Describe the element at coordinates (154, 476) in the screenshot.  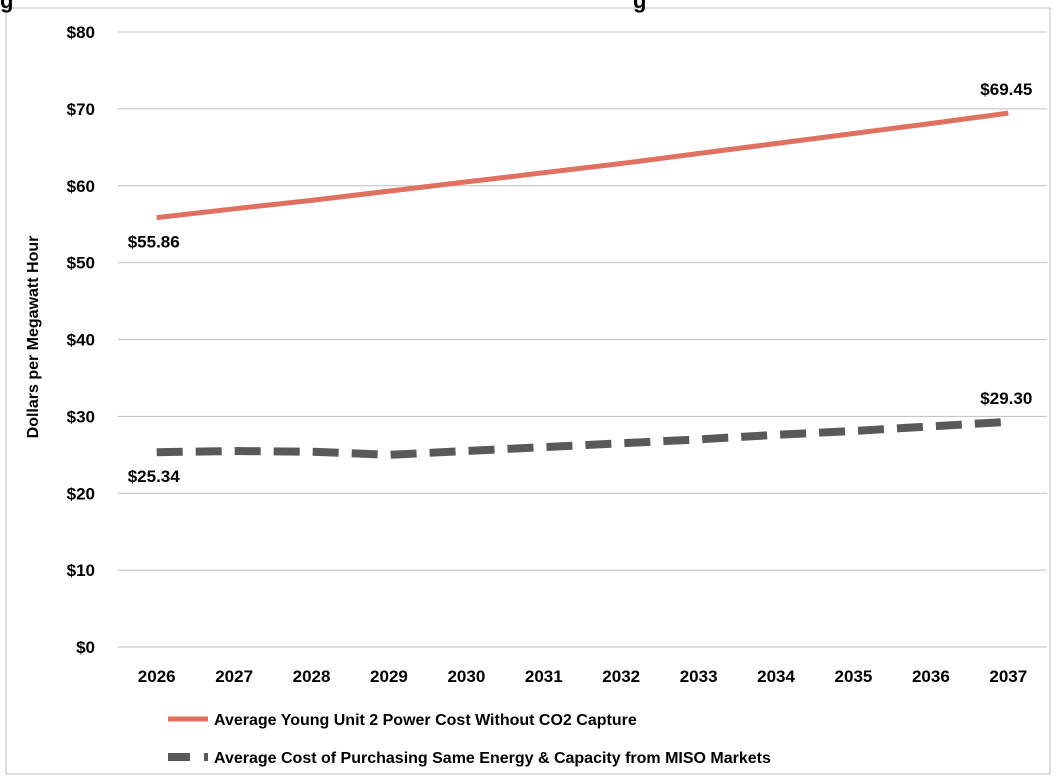
I see `data-label-start: $25.34` at that location.